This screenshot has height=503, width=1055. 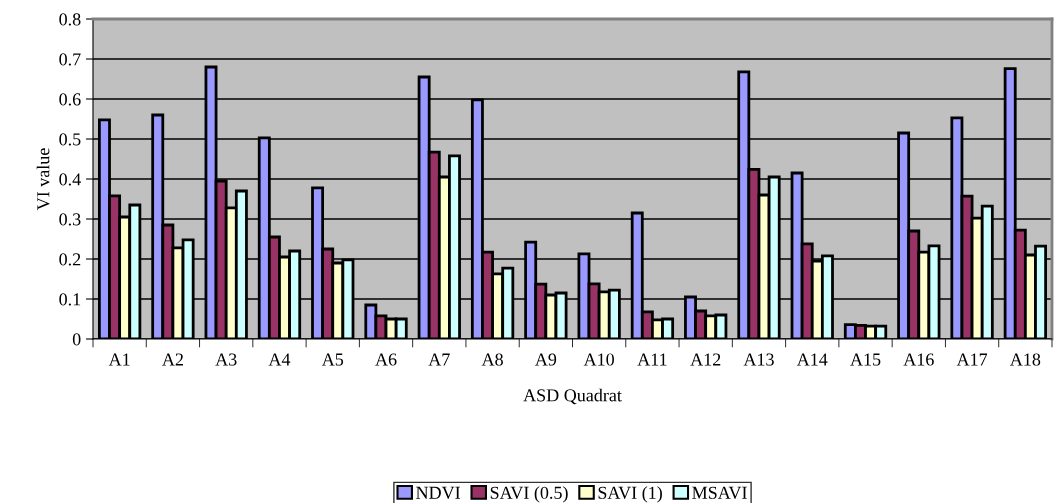 I want to click on x-tick-label: A18, so click(x=1025, y=359).